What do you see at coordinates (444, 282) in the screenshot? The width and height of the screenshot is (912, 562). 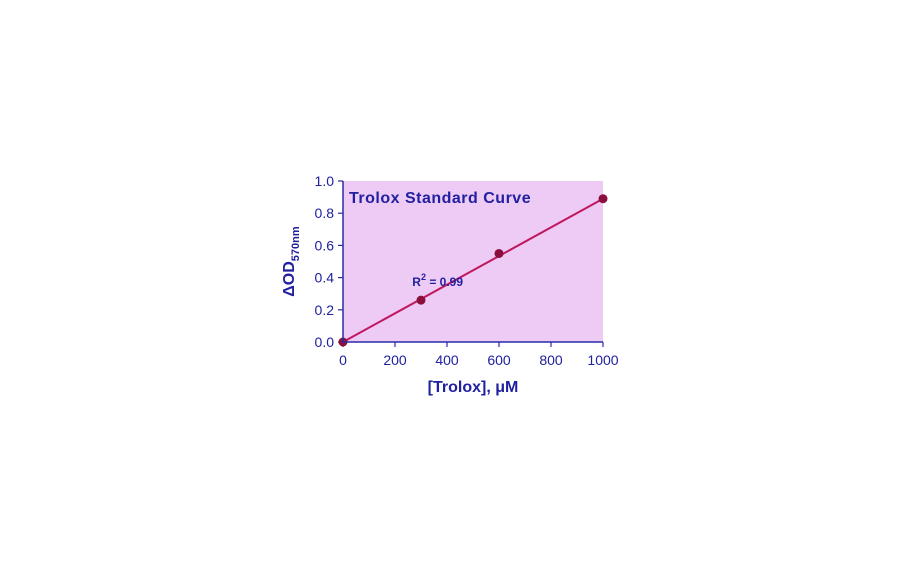 I see `r-squared-value: = 0.99` at bounding box center [444, 282].